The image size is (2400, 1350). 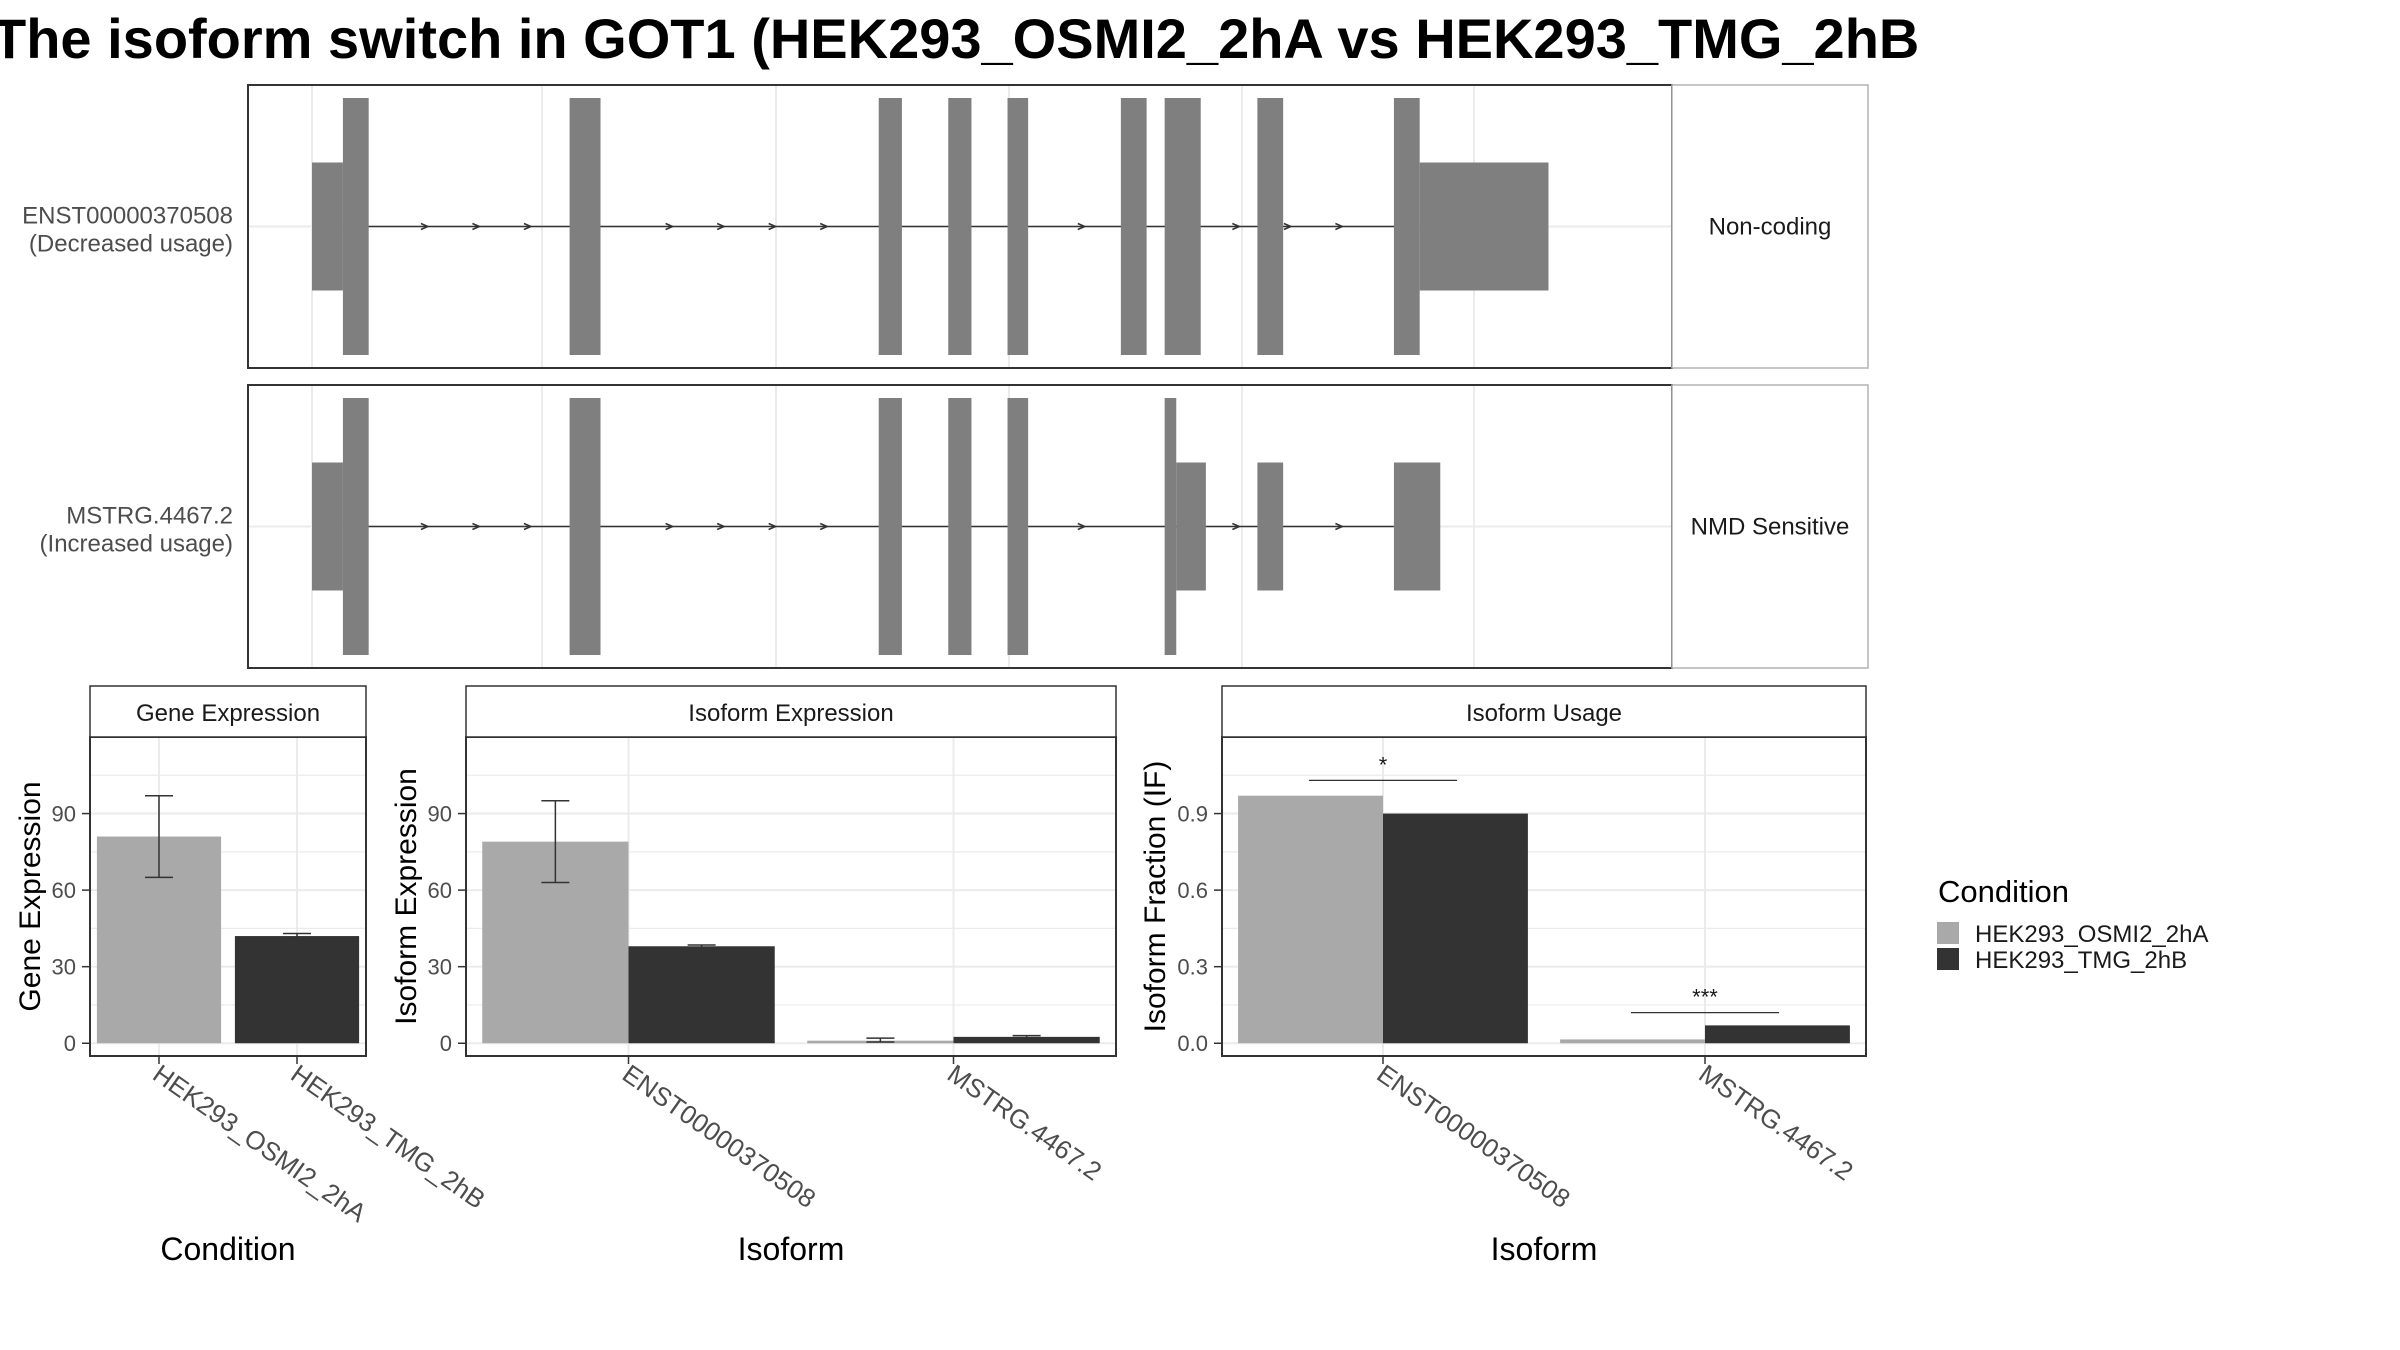 I want to click on transcript-id-label: ENST00000370508, so click(x=127, y=216).